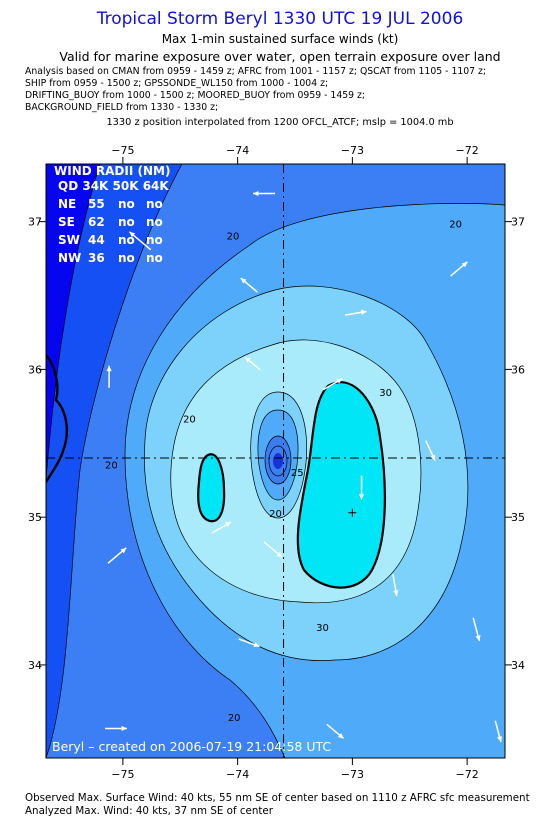 The height and width of the screenshot is (817, 560). What do you see at coordinates (352, 774) in the screenshot?
I see `lon-tick-label-bottom: −73` at bounding box center [352, 774].